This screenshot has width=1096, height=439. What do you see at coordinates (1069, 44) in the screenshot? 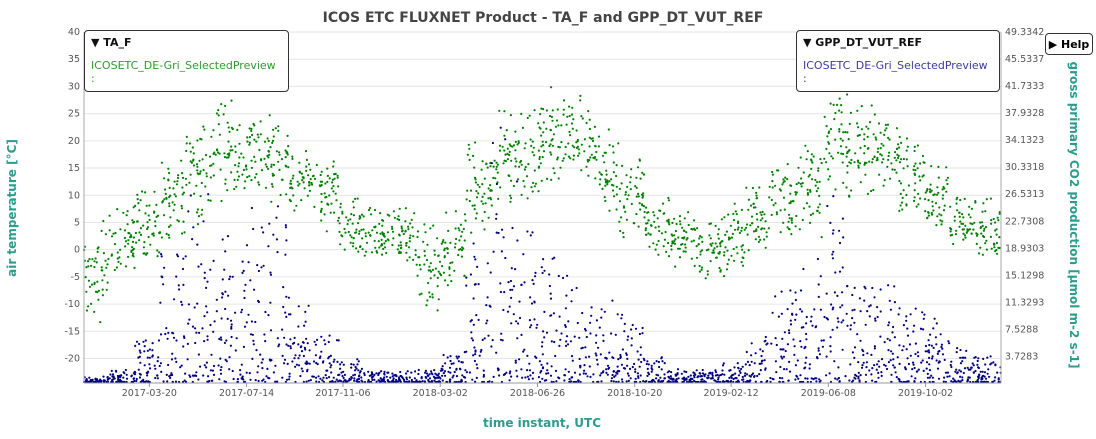
I see `help-button: ▶ Help` at bounding box center [1069, 44].